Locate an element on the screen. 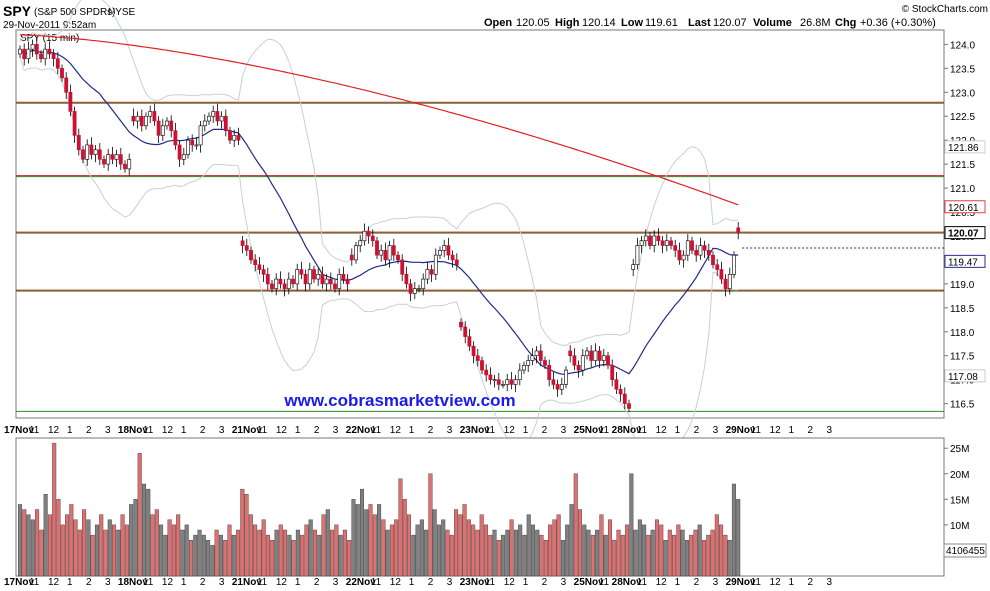 The width and height of the screenshot is (990, 591). date-axis-label: 28Nov is located at coordinates (627, 430).